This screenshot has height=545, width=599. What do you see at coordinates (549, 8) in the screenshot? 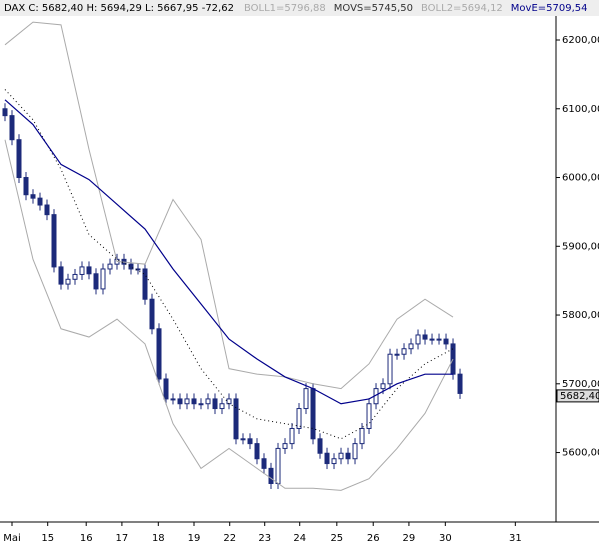
I see `legend-entry: MovE=5709,54` at bounding box center [549, 8].